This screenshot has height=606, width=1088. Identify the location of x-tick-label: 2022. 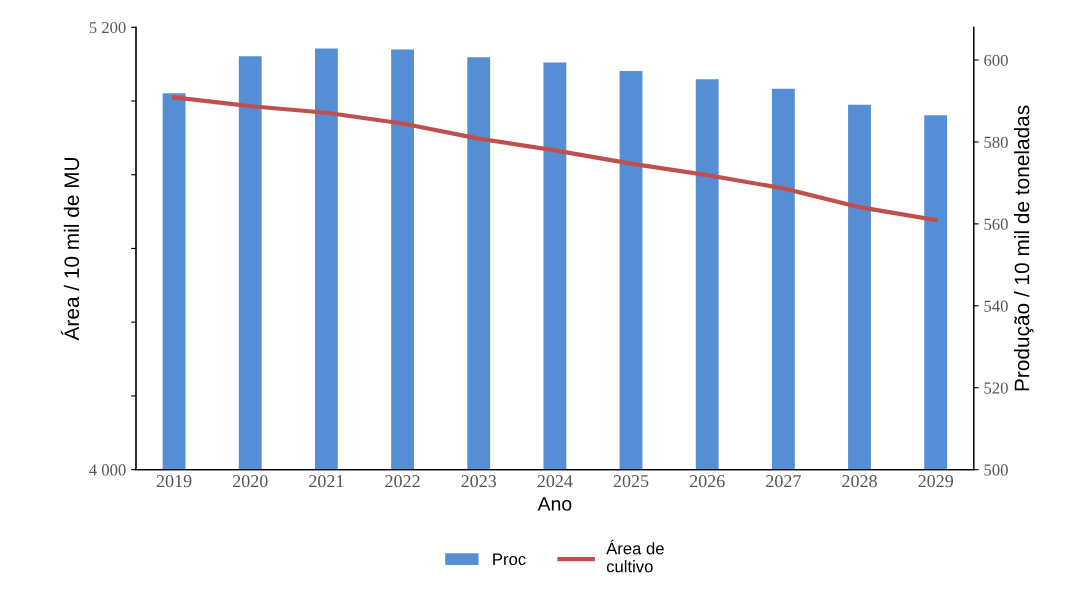
(402, 481).